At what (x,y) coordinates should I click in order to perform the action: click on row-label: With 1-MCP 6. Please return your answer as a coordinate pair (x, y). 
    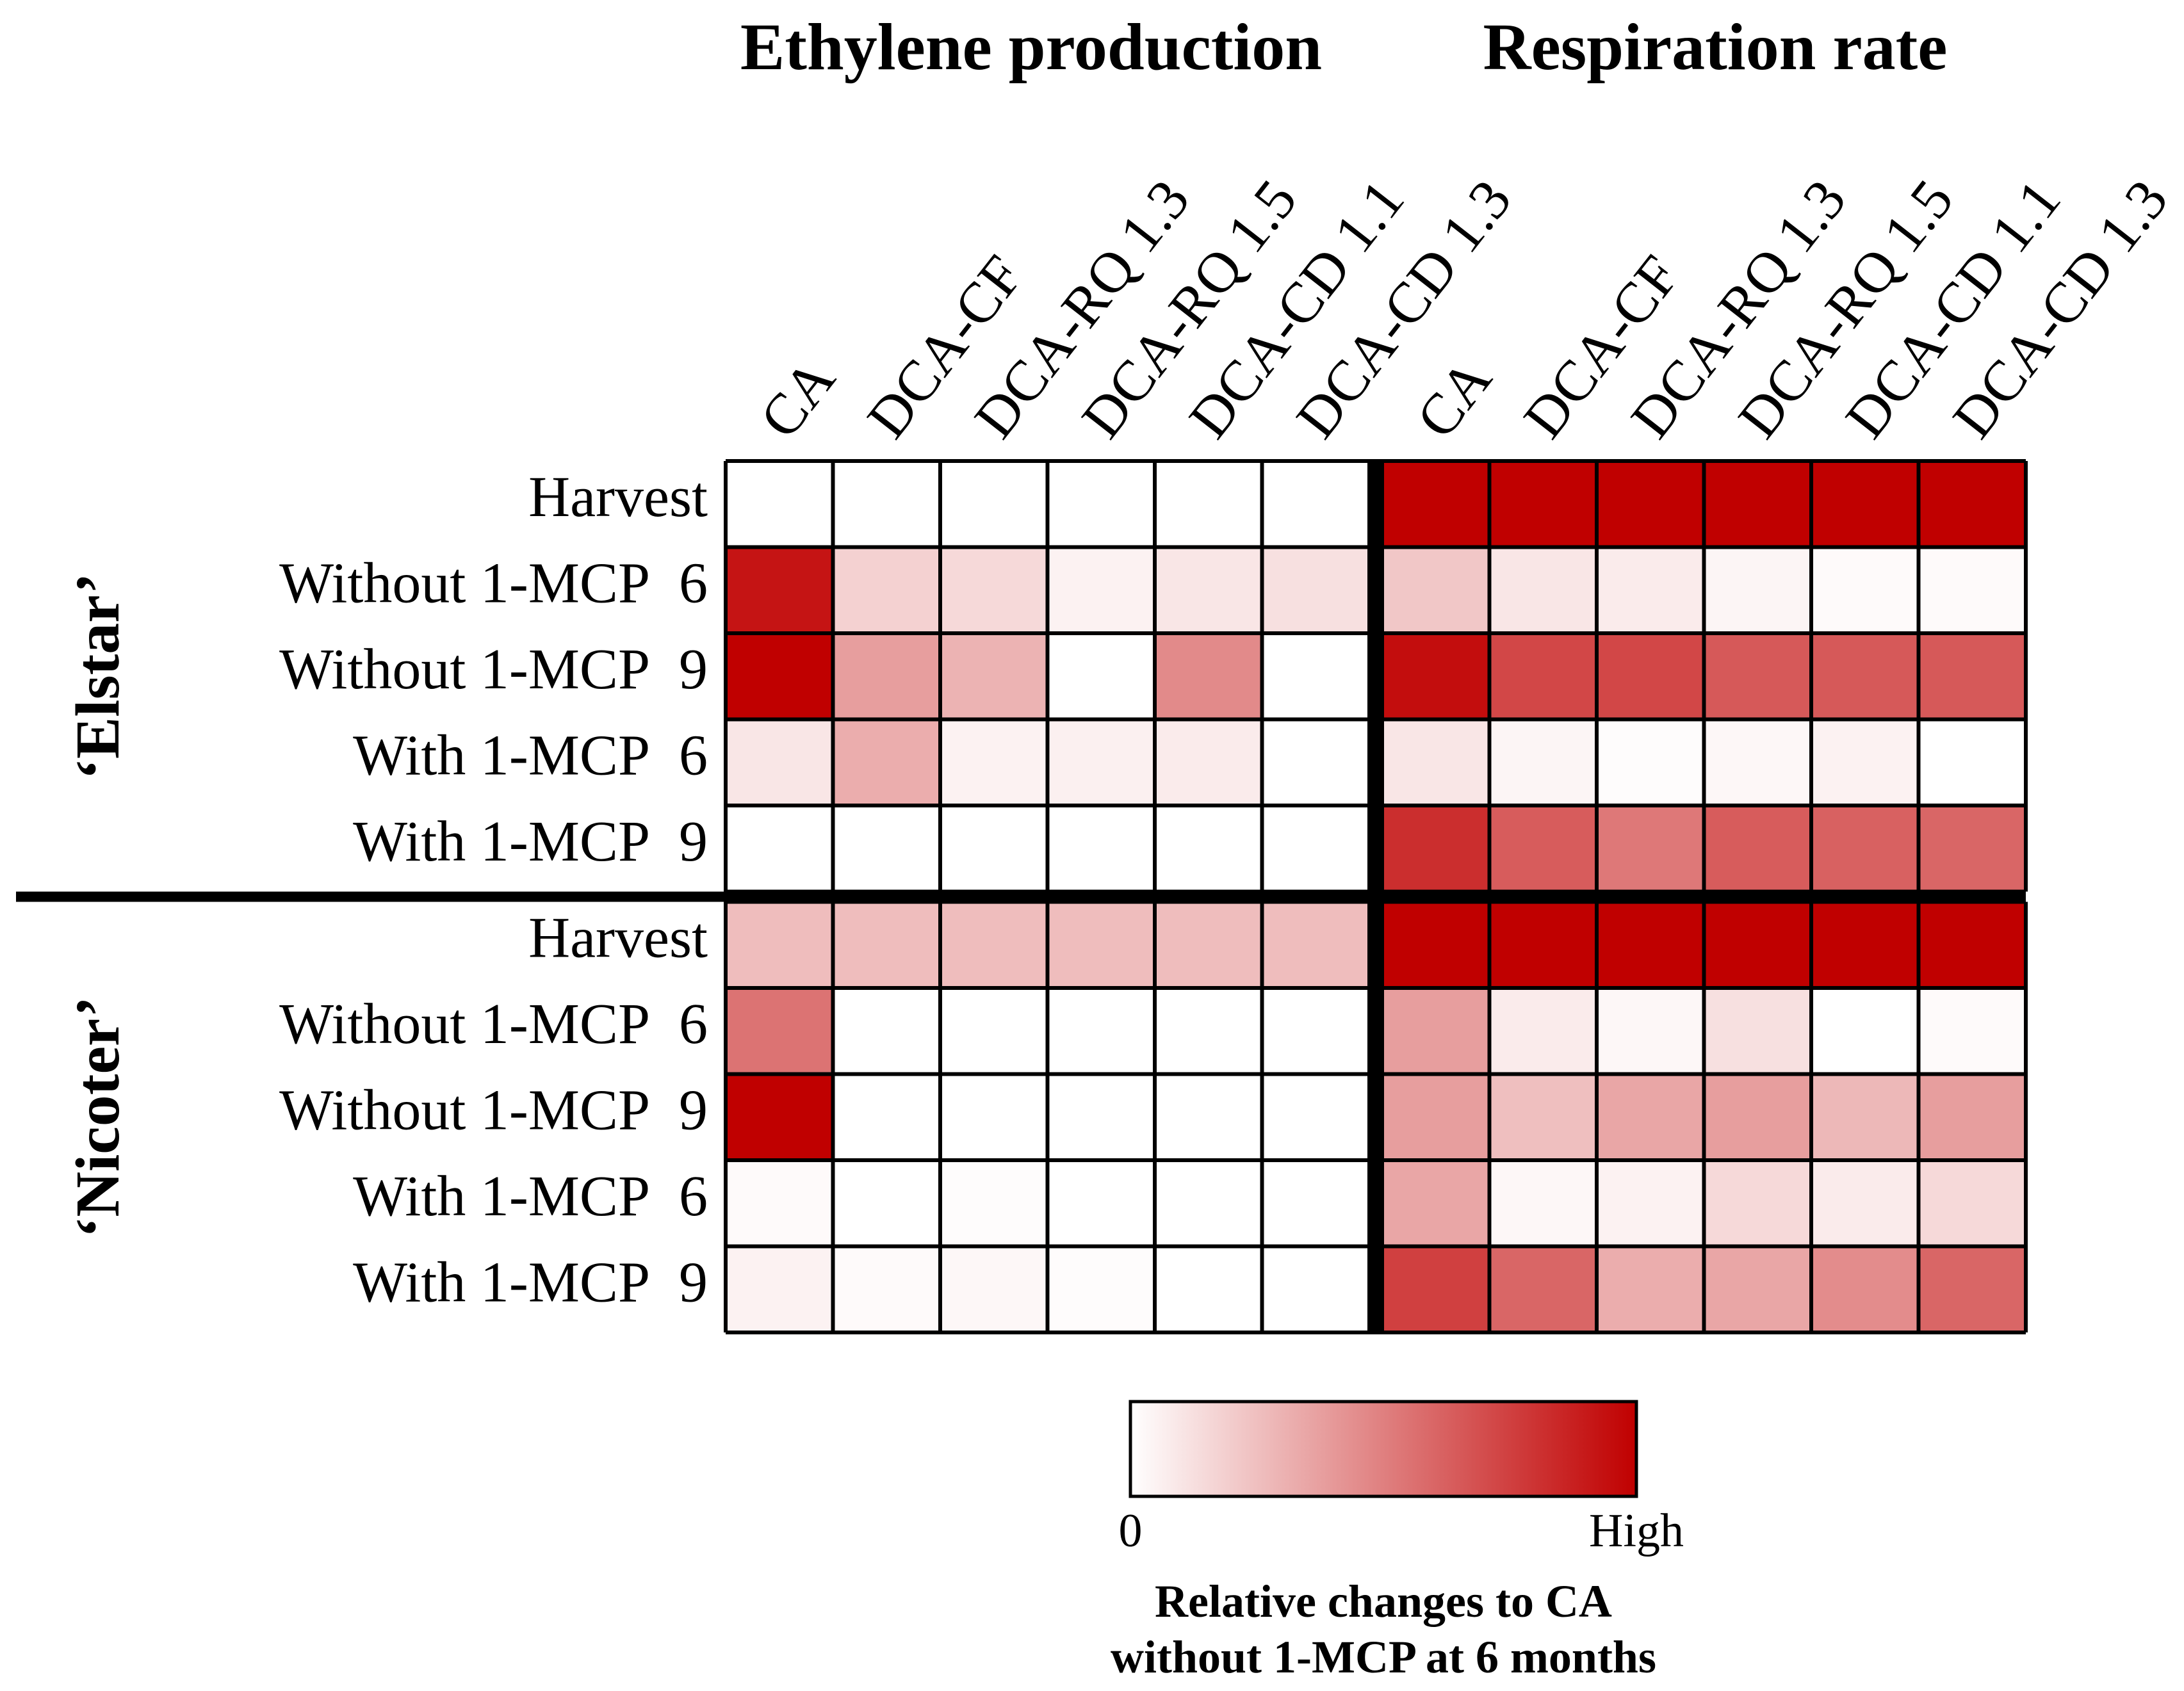
    Looking at the image, I should click on (530, 1196).